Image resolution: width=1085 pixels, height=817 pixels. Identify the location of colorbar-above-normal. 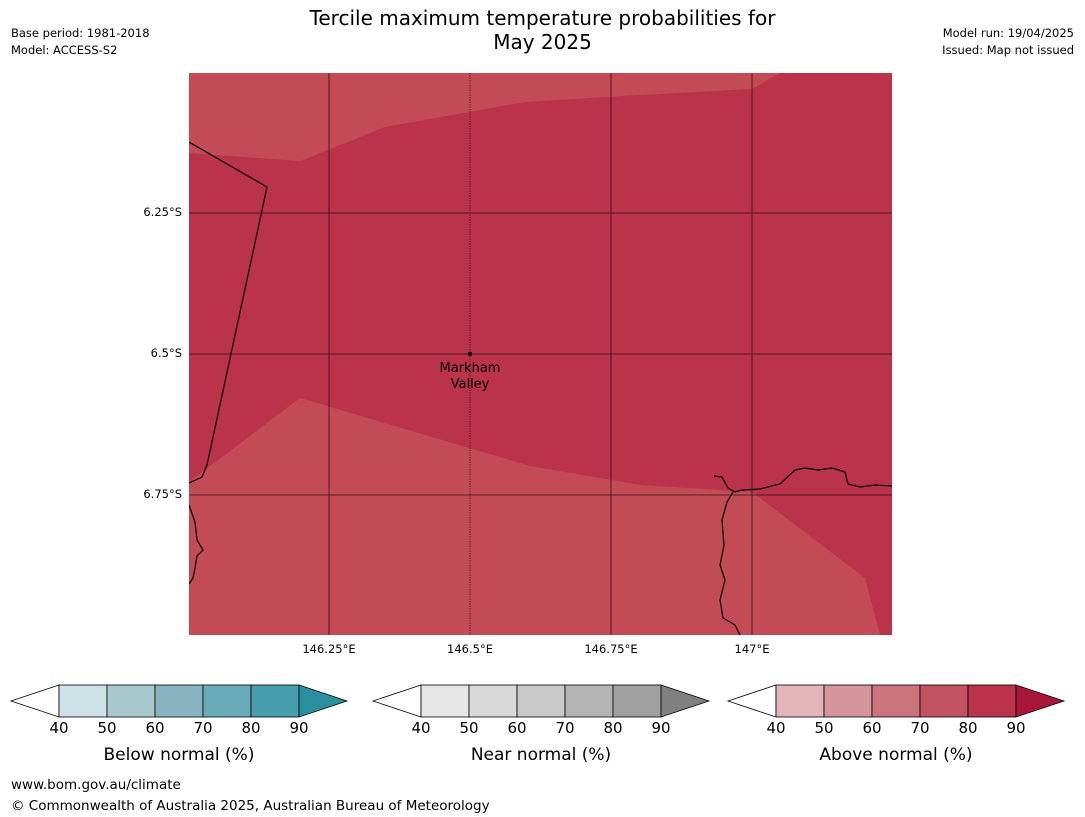
(896, 701).